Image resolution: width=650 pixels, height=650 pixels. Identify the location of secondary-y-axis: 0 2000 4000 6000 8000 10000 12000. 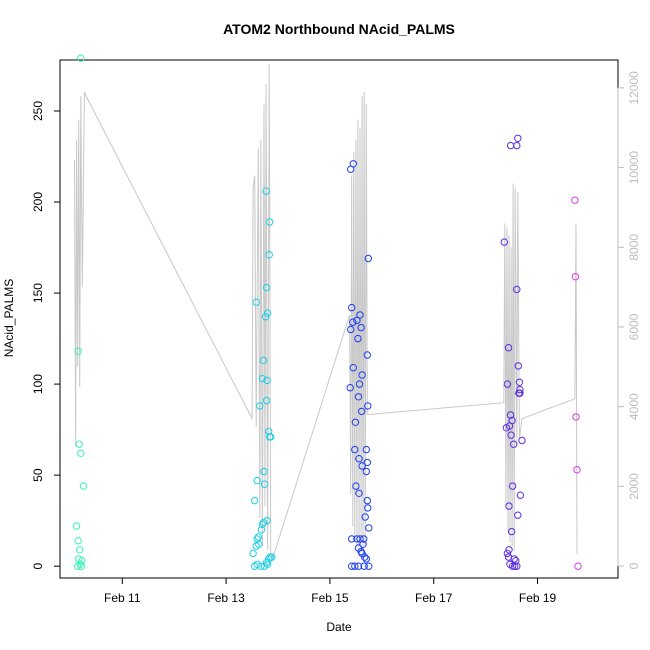
(629, 320).